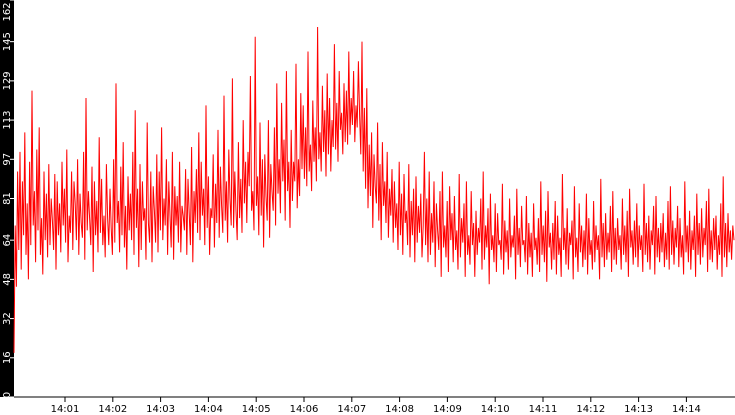 Image resolution: width=735 pixels, height=415 pixels. I want to click on y-tick-label: 0, so click(7, 395).